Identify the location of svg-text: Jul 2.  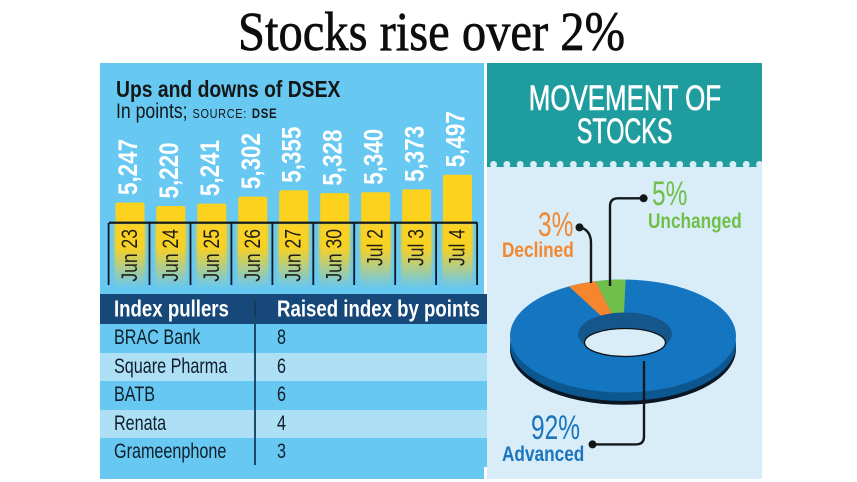
(376, 247).